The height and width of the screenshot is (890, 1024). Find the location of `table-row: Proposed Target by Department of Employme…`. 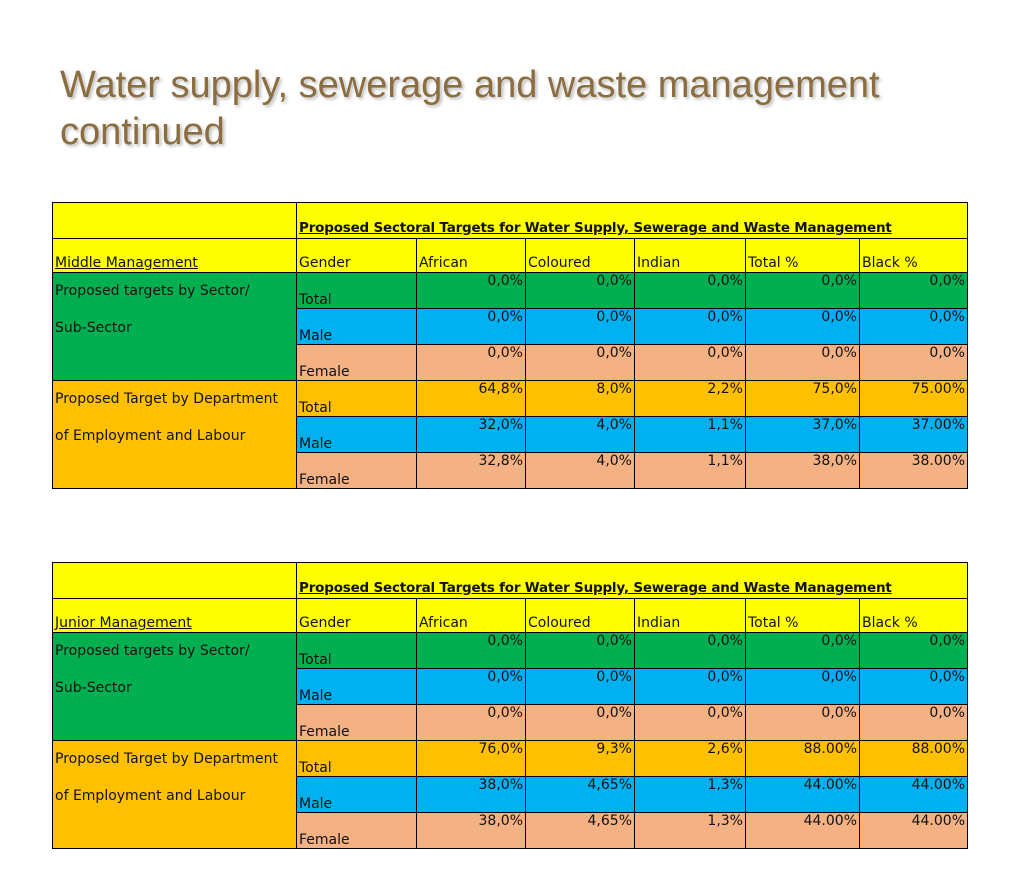

table-row: Proposed Target by Department of Employme… is located at coordinates (510, 434).